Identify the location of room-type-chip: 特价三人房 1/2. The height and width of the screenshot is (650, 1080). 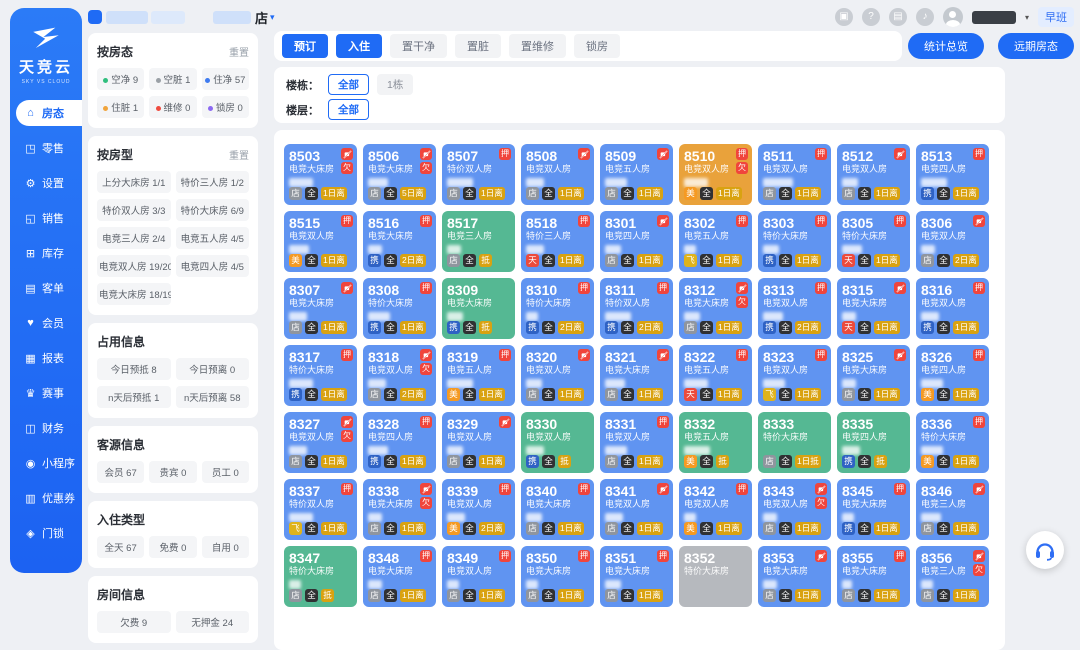
(212, 182).